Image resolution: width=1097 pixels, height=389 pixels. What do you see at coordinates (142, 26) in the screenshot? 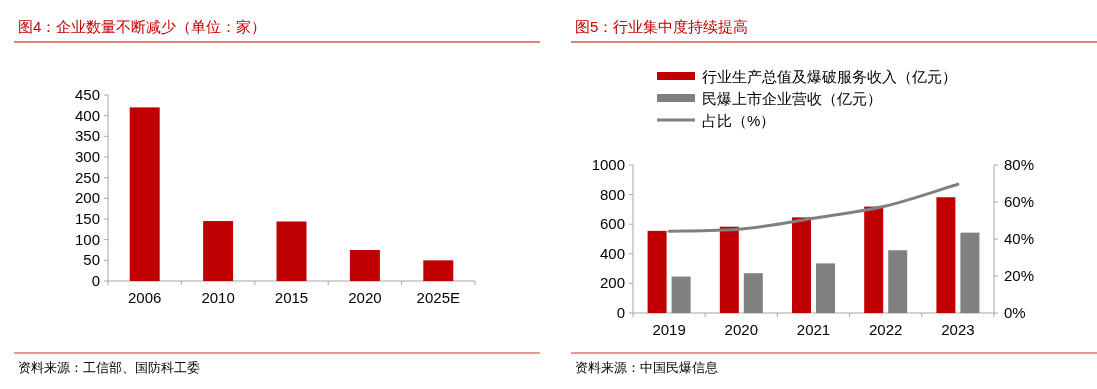
I see `chart-title: 图4：企业数量不断减少（单位：家）` at bounding box center [142, 26].